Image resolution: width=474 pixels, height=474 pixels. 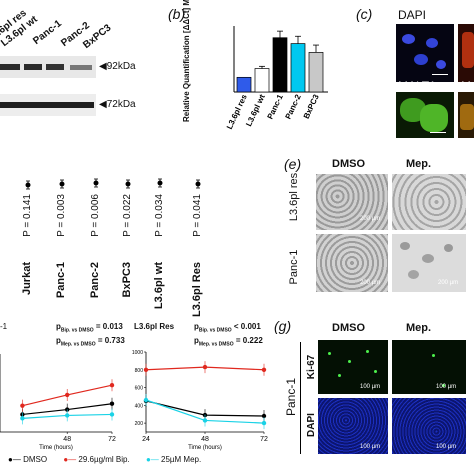 What do you see at coordinates (4, 326) in the screenshot?
I see `f-left-title: -1` at bounding box center [4, 326].